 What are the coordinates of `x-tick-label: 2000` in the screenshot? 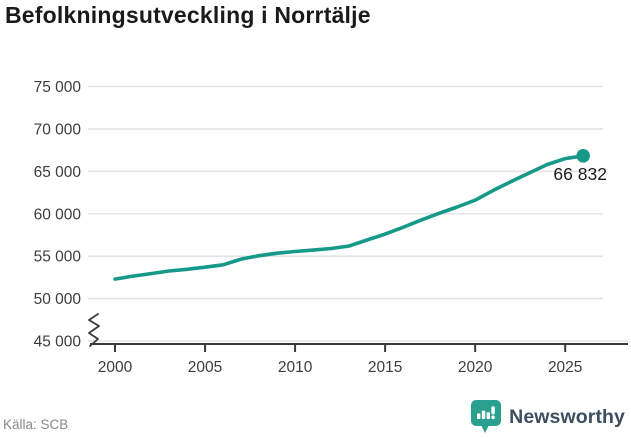 It's located at (115, 367).